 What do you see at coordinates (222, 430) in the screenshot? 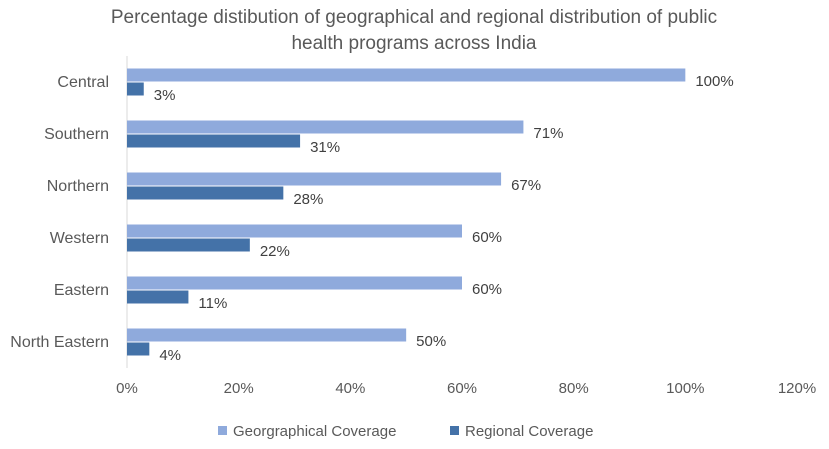
I see `legend-swatch-geographical` at bounding box center [222, 430].